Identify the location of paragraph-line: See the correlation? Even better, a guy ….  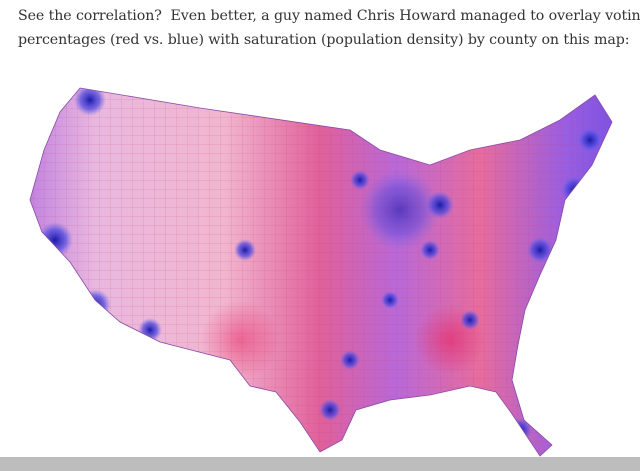
(329, 16).